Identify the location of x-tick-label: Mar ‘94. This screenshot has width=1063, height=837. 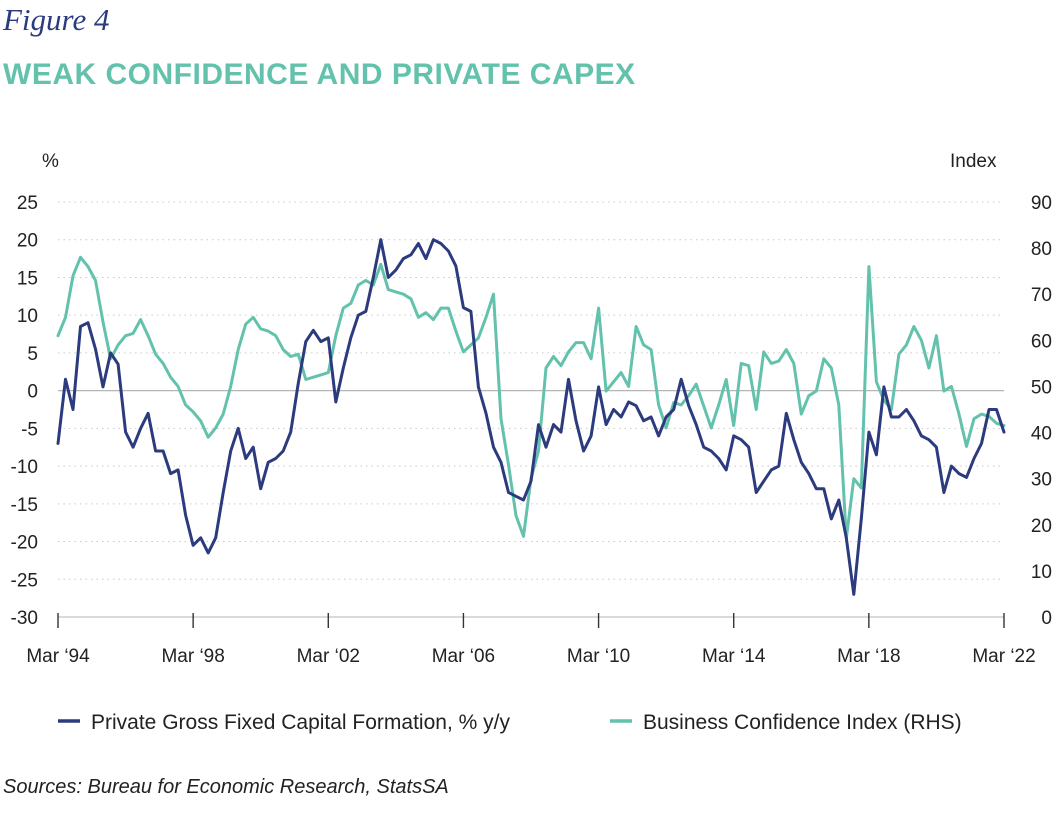
(58, 656).